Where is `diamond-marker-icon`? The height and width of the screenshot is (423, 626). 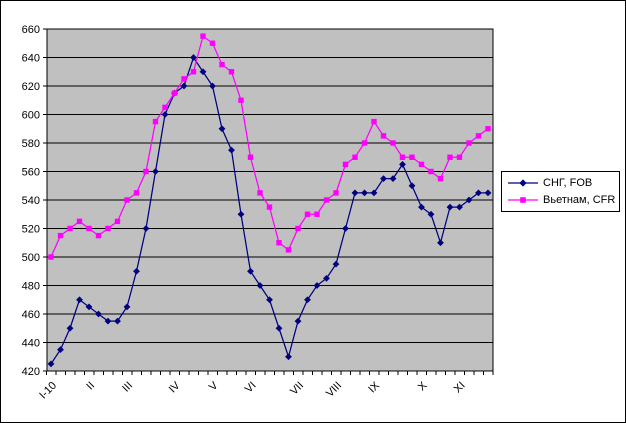 diamond-marker-icon is located at coordinates (523, 183).